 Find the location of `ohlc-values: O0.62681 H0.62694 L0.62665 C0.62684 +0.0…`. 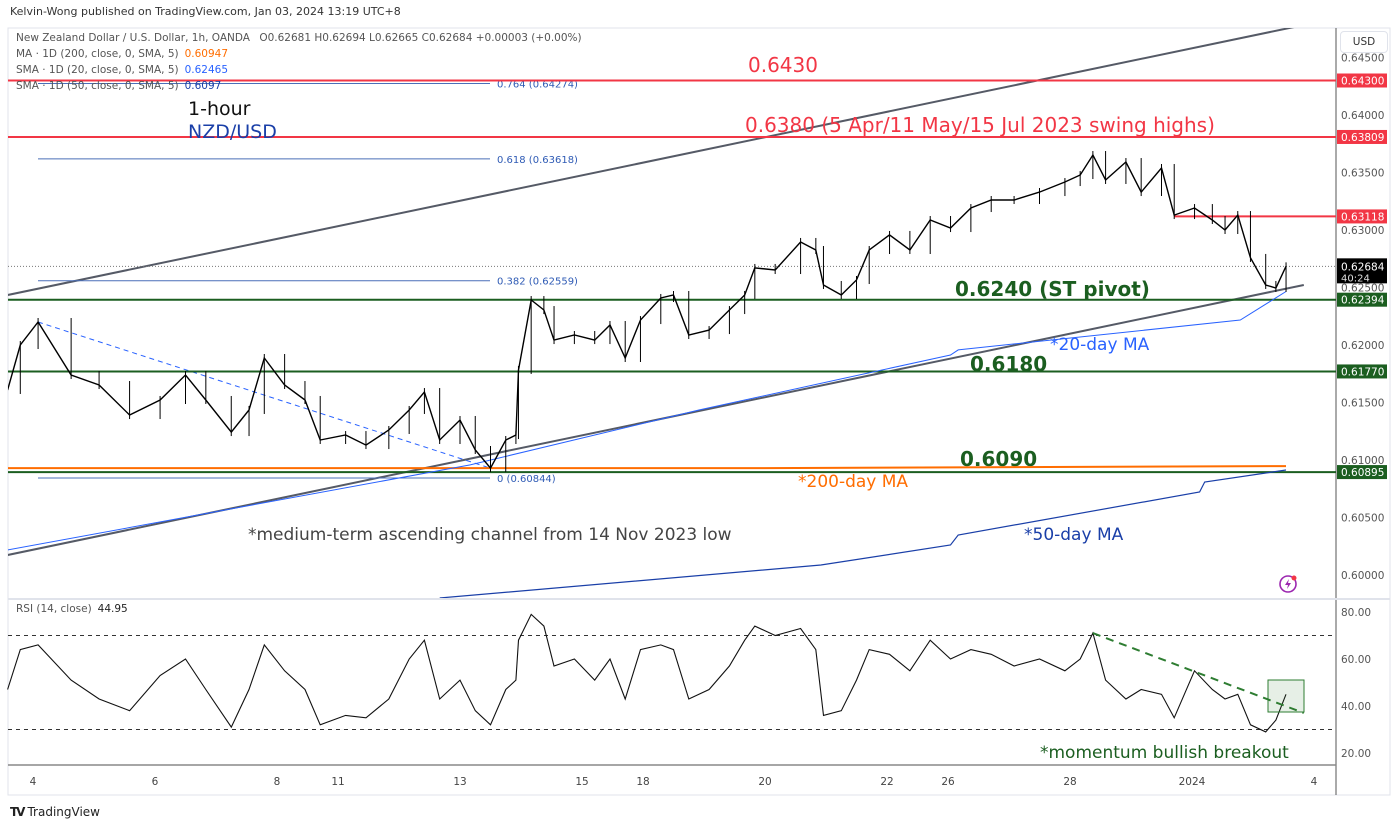

ohlc-values: O0.62681 H0.62694 L0.62665 C0.62684 +0.0… is located at coordinates (420, 38).